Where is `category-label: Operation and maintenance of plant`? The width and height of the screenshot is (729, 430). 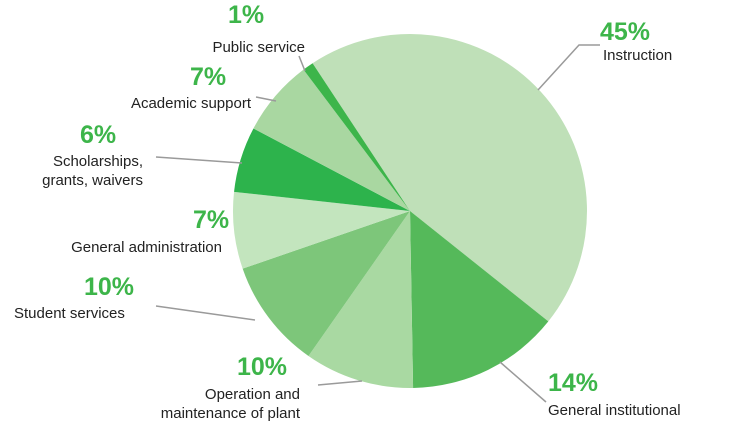 category-label: Operation and maintenance of plant is located at coordinates (230, 404).